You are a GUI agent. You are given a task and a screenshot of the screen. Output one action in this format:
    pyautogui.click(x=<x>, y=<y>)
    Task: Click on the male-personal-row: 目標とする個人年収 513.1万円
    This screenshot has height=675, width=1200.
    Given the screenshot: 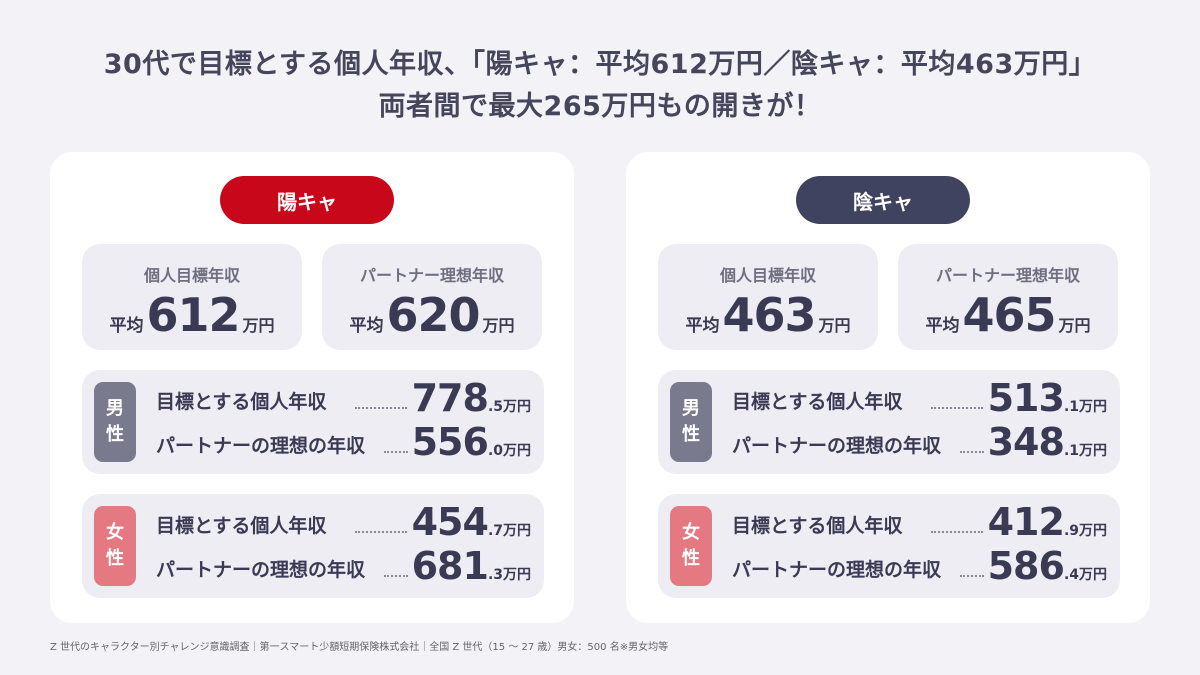 What is the action you would take?
    pyautogui.click(x=919, y=399)
    